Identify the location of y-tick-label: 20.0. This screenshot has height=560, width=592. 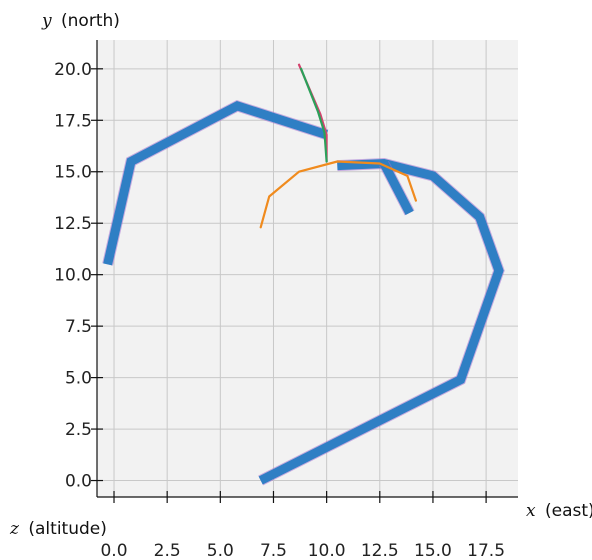
(73, 70).